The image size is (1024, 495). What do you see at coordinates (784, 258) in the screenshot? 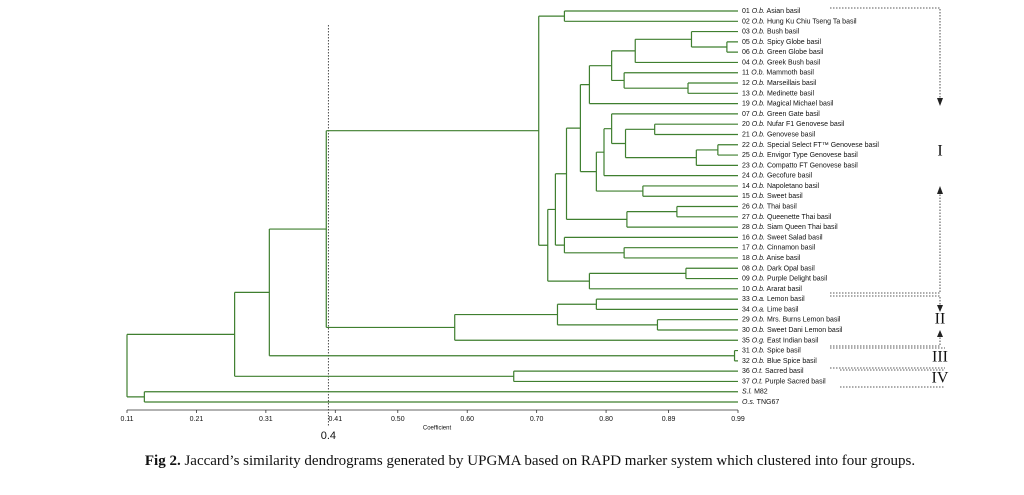
I see `leaf-name: Anise basil` at bounding box center [784, 258].